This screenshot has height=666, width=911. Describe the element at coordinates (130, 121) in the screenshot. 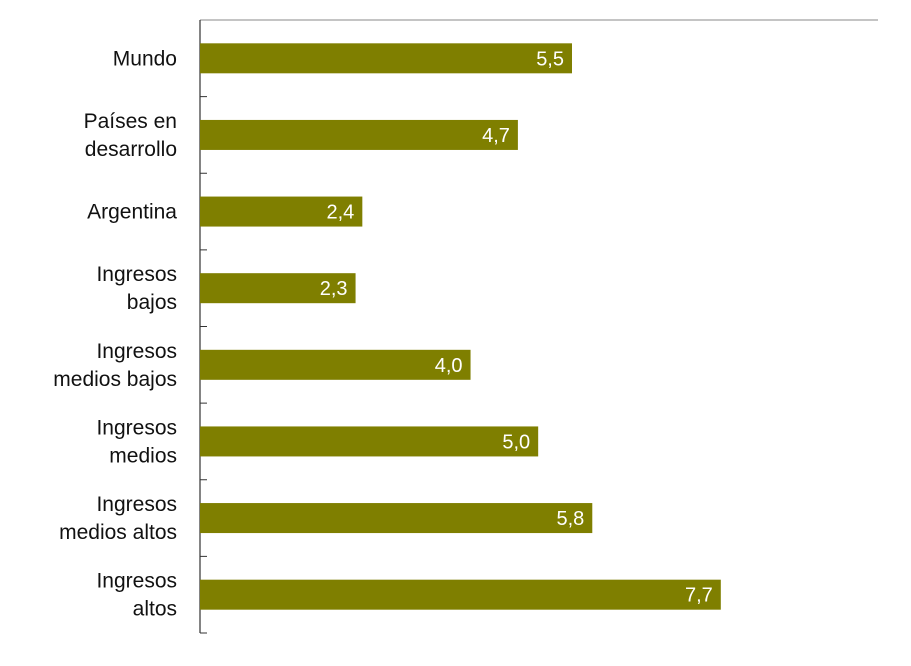

I see `category-label: Países en` at that location.